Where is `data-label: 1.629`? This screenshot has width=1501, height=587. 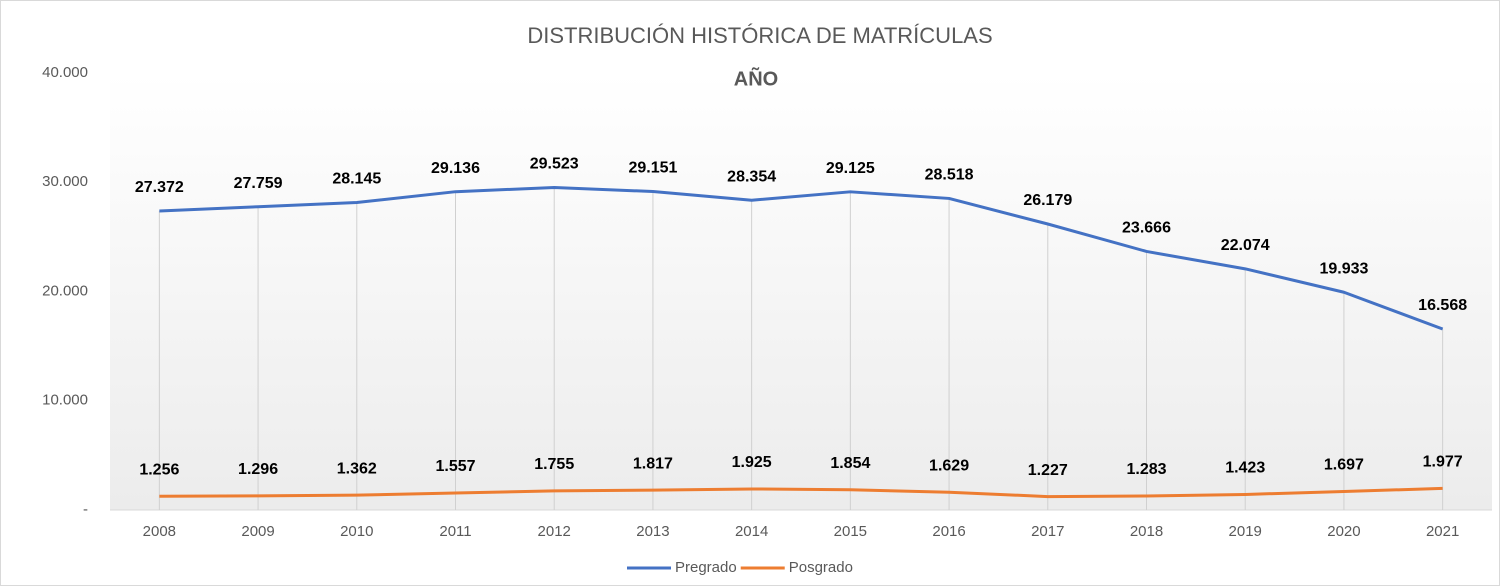
data-label: 1.629 is located at coordinates (949, 465).